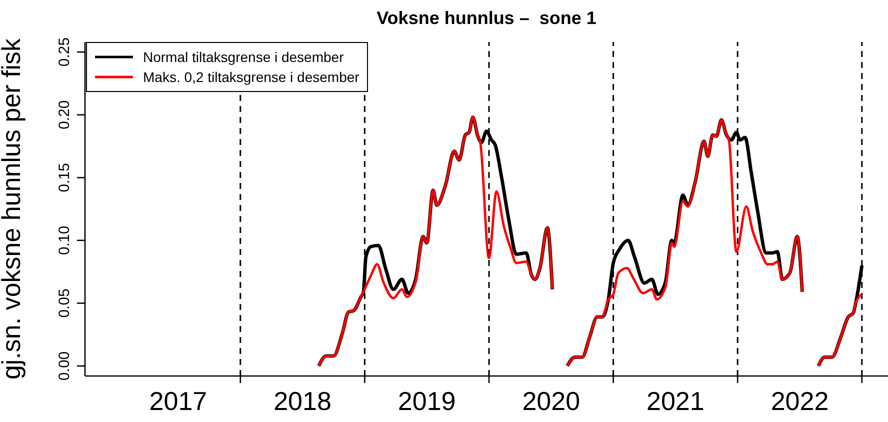 This screenshot has width=888, height=422. I want to click on x-tick-label: 2020, so click(551, 401).